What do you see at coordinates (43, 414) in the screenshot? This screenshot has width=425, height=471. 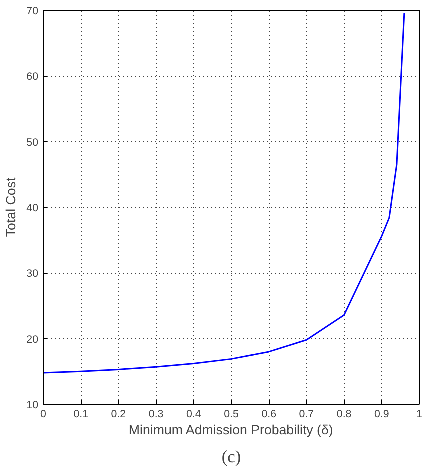 I see `x-tick-label: 0` at bounding box center [43, 414].